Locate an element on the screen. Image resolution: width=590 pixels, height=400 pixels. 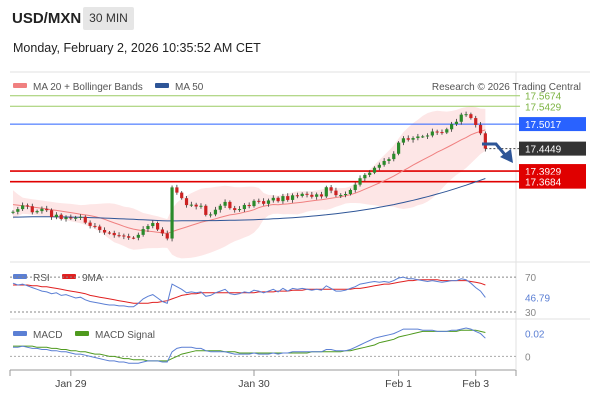
x-tick-label-0: Jan 29 is located at coordinates (71, 384).